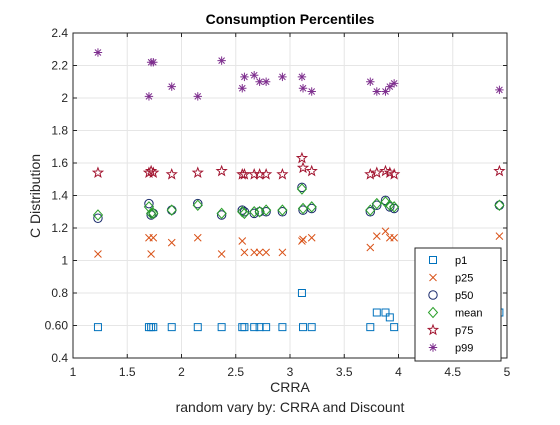 The width and height of the screenshot is (560, 425). I want to click on legend-box, so click(458, 304).